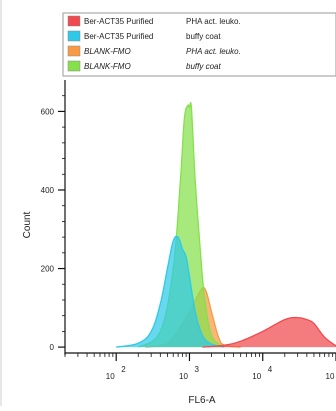 The width and height of the screenshot is (336, 411). What do you see at coordinates (48, 190) in the screenshot?
I see `y-tick-label: 400` at bounding box center [48, 190].